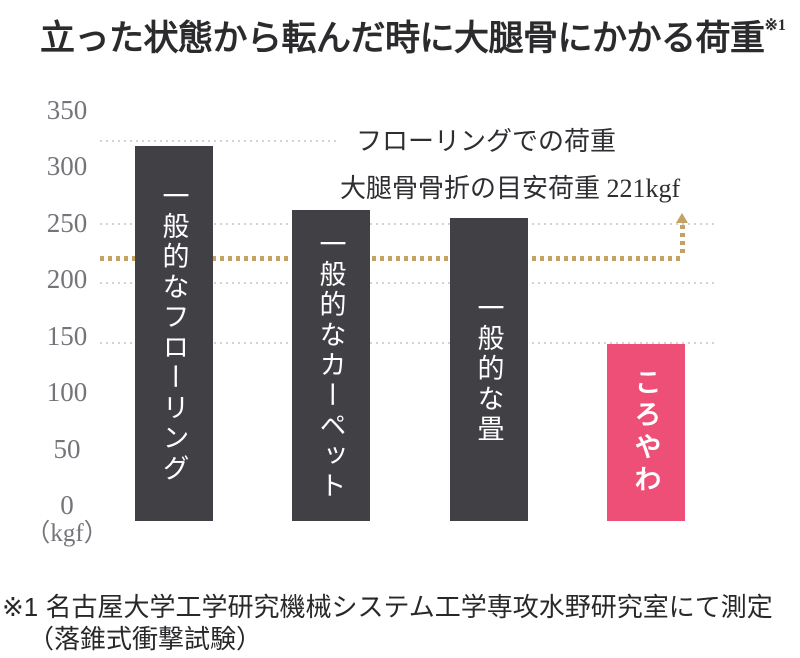  I want to click on bar-label: 一般的なカーペット, so click(330, 365).